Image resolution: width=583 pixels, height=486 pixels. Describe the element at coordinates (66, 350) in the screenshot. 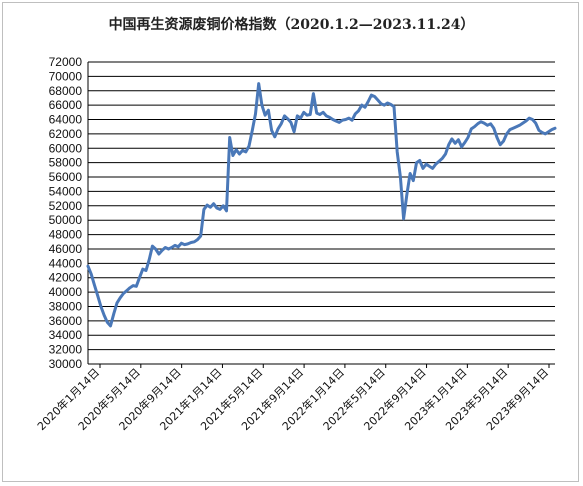

I see `y-tick-label: 32000` at that location.